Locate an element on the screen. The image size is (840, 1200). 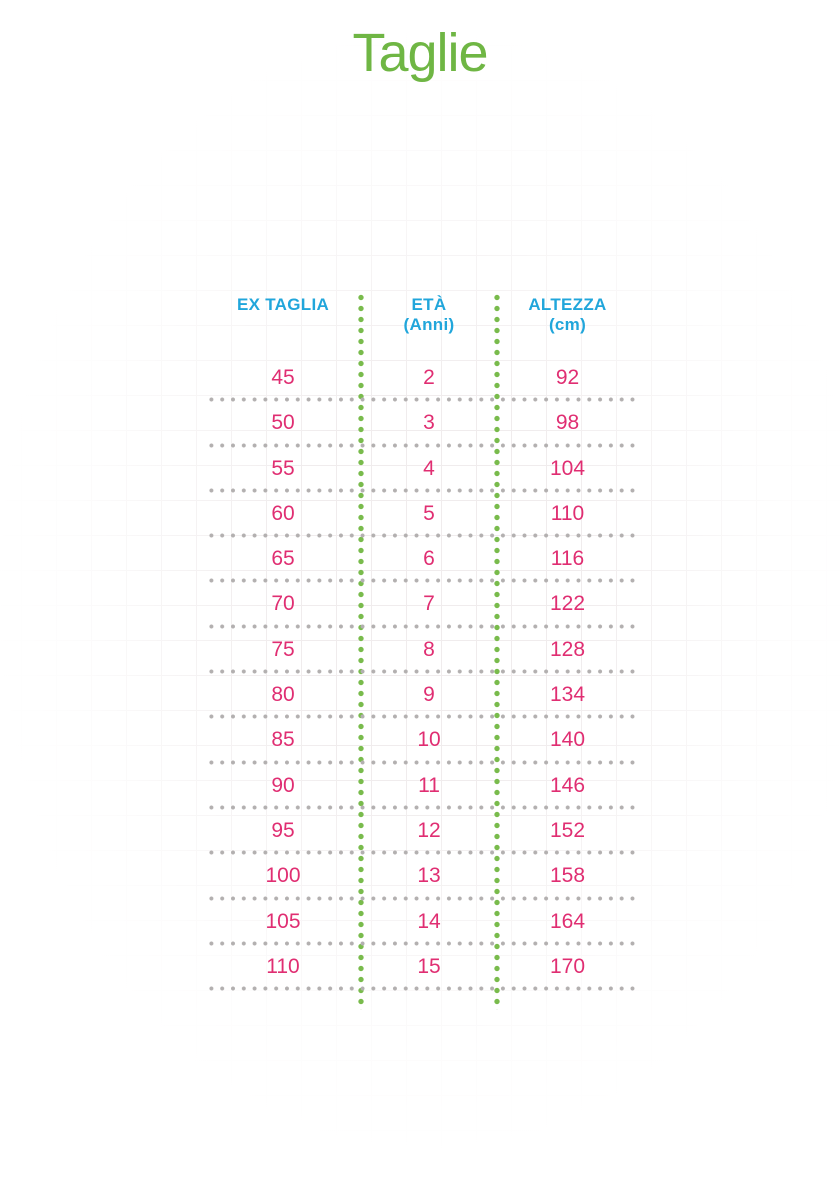
table-header-row: EX TAGLIA ETÀ (Anni) ALTEZZA (cm) is located at coordinates (421, 323).